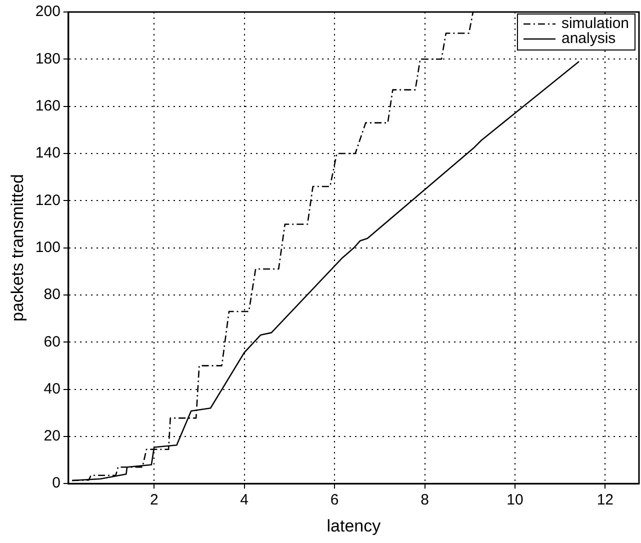 The image size is (641, 543). Describe the element at coordinates (588, 39) in the screenshot. I see `legend-label: analysis` at that location.